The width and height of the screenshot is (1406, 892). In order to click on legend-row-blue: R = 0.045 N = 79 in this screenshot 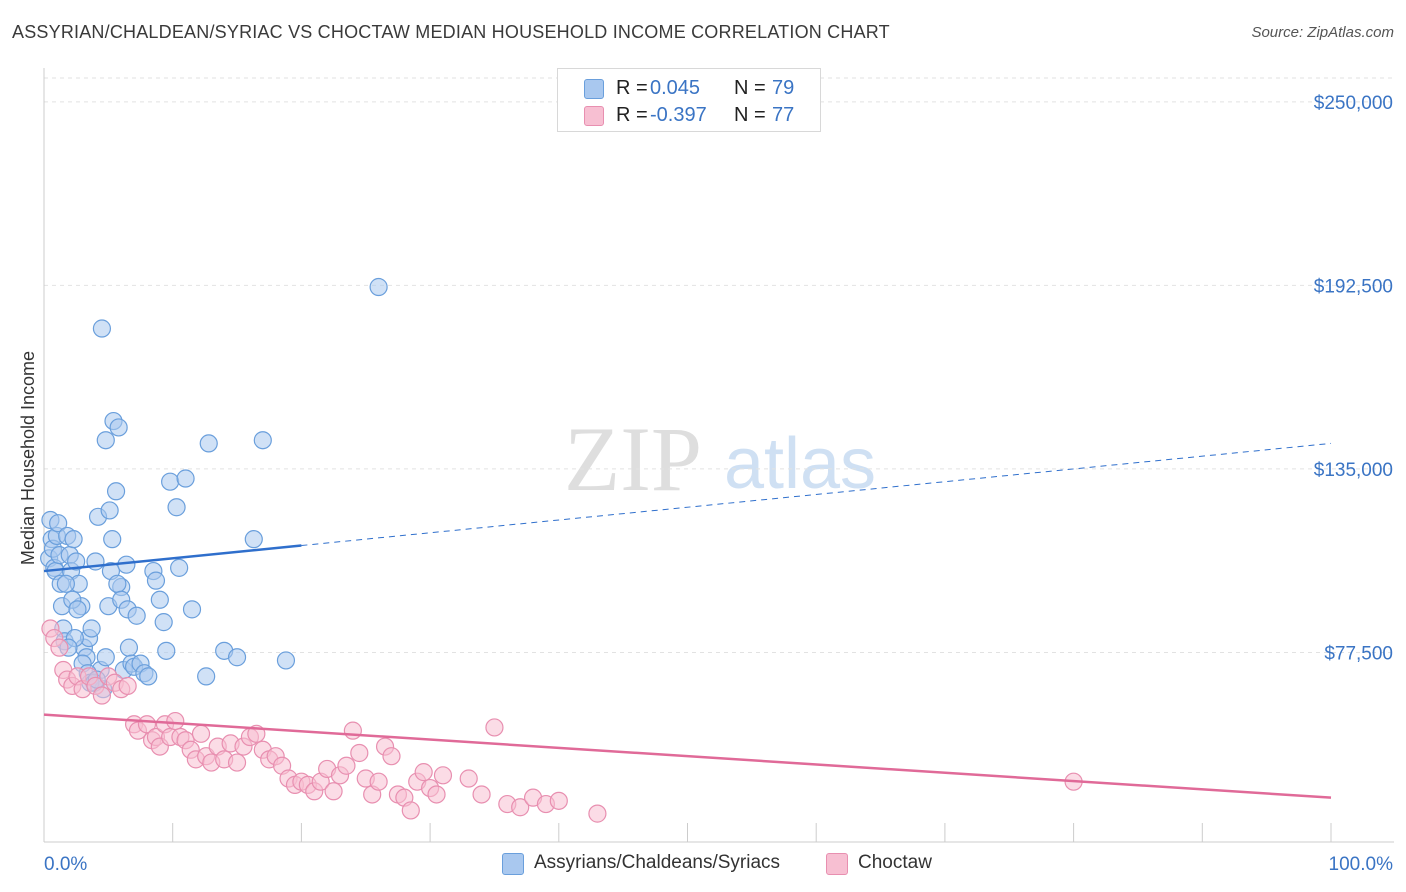, I will do `click(689, 88)`.